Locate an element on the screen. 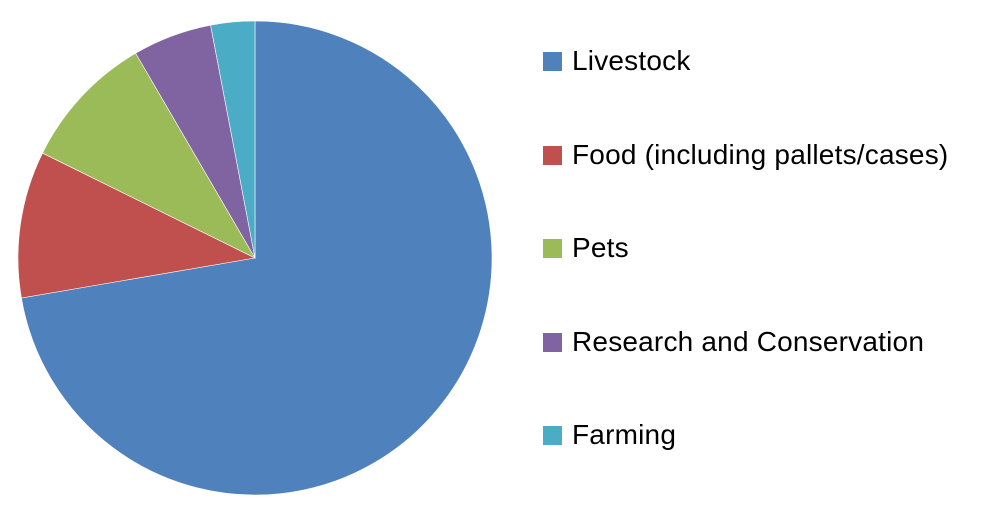 Image resolution: width=1001 pixels, height=523 pixels. legend-swatch-pets is located at coordinates (552, 248).